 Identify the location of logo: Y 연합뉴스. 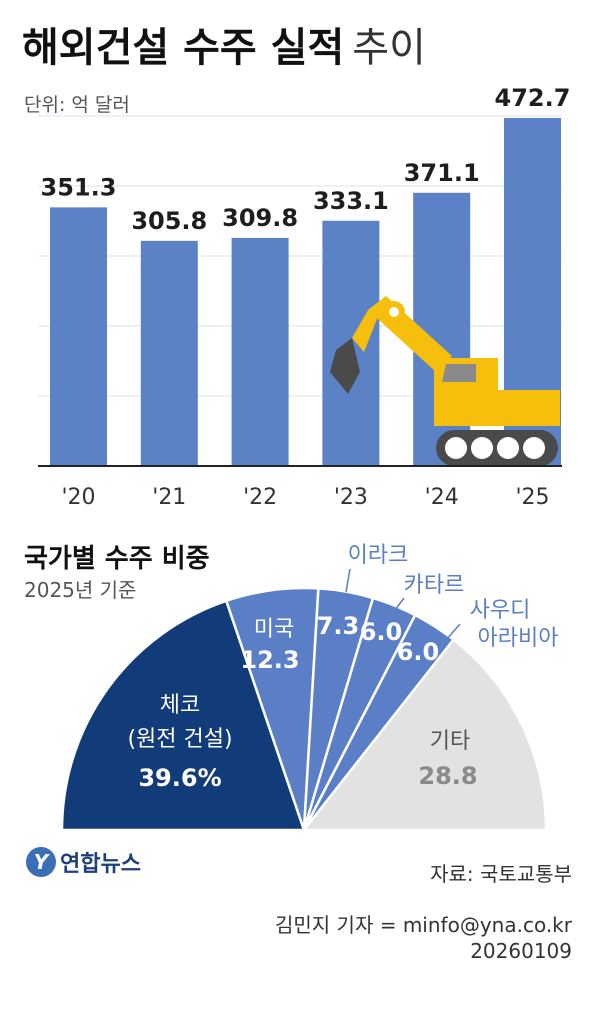
(83, 862).